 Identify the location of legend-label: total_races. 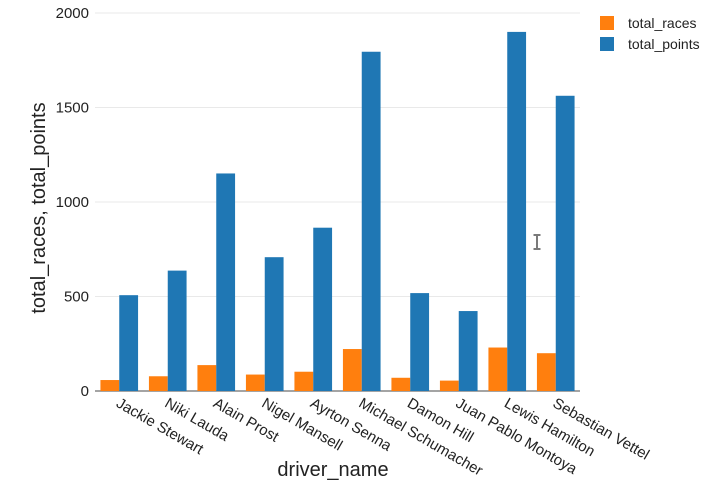
(662, 23).